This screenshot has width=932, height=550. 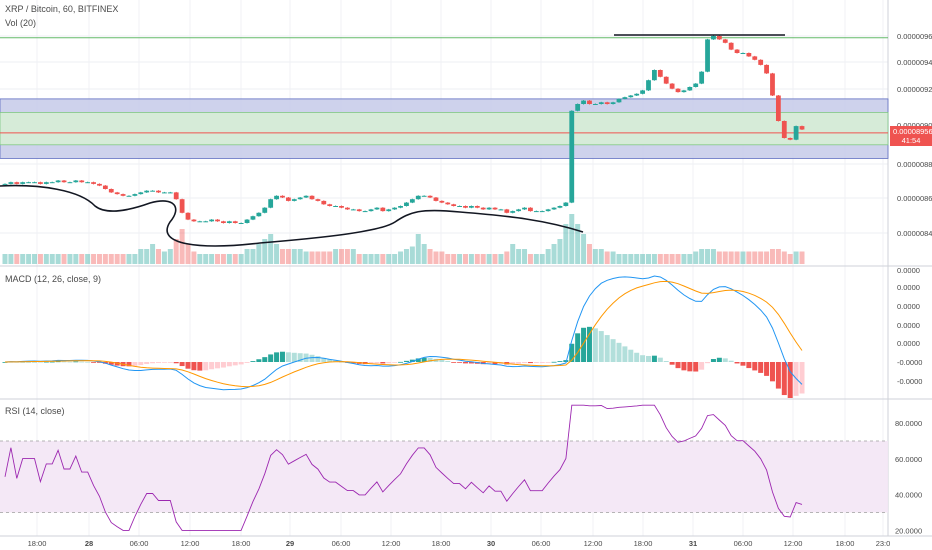 What do you see at coordinates (908, 423) in the screenshot?
I see `rsi-tick-label: 80.0000` at bounding box center [908, 423].